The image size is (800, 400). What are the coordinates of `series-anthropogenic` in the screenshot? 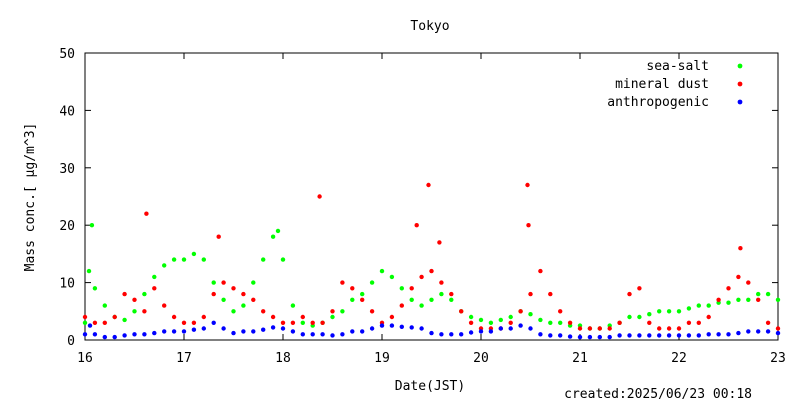 It's located at (431, 330).